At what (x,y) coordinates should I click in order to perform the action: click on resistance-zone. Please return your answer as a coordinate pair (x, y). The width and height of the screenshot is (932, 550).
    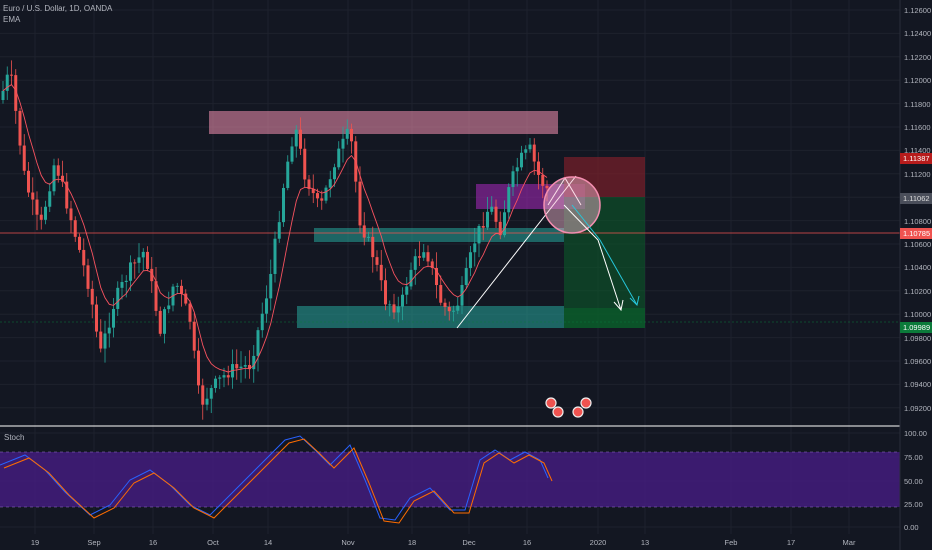
    Looking at the image, I should click on (383, 122).